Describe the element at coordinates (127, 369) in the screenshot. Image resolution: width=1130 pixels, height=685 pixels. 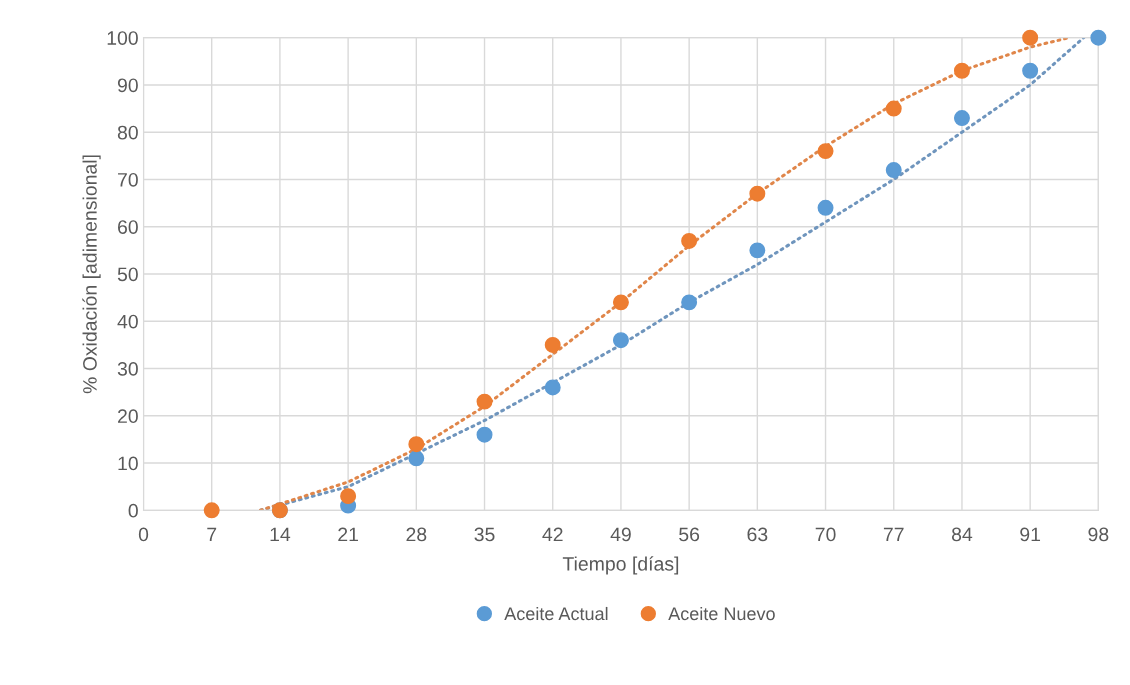
I see `y-tick-label: 30` at that location.